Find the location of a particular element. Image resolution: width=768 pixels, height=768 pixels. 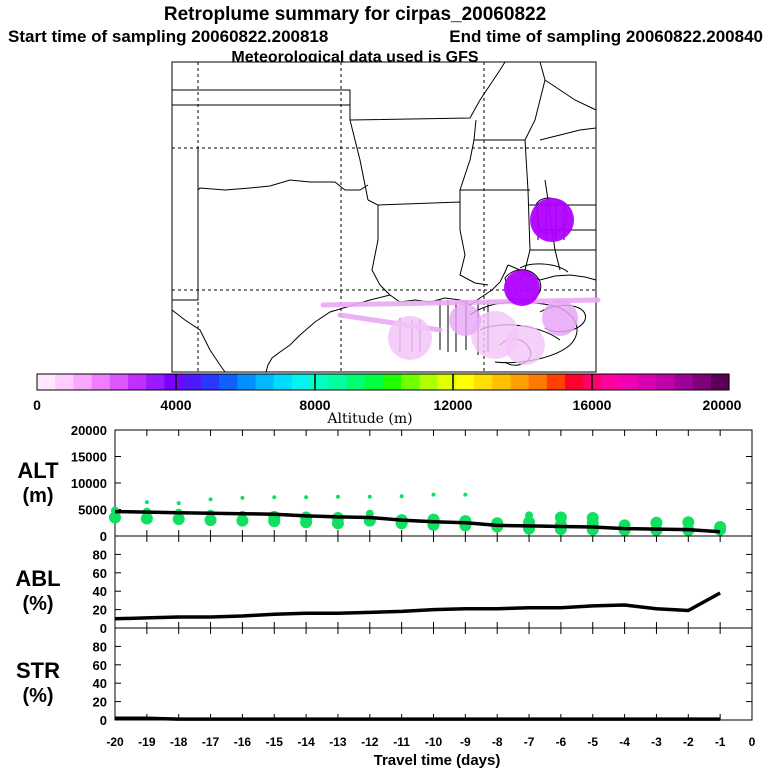

y-tick-label: 10000 is located at coordinates (89, 483).